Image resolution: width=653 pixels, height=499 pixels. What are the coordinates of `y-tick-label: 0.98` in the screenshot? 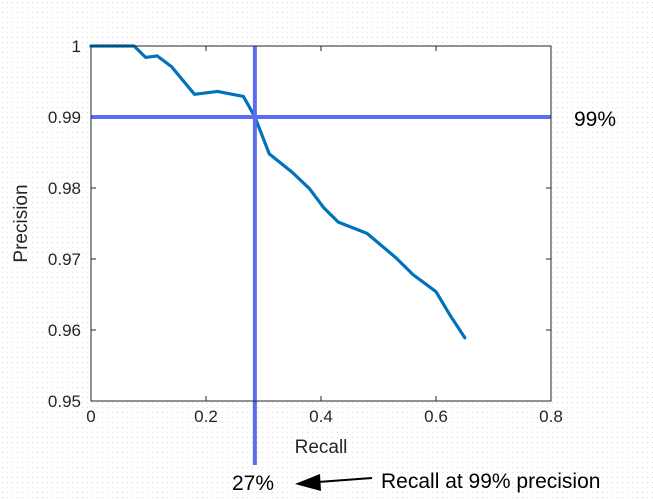 It's located at (64, 188).